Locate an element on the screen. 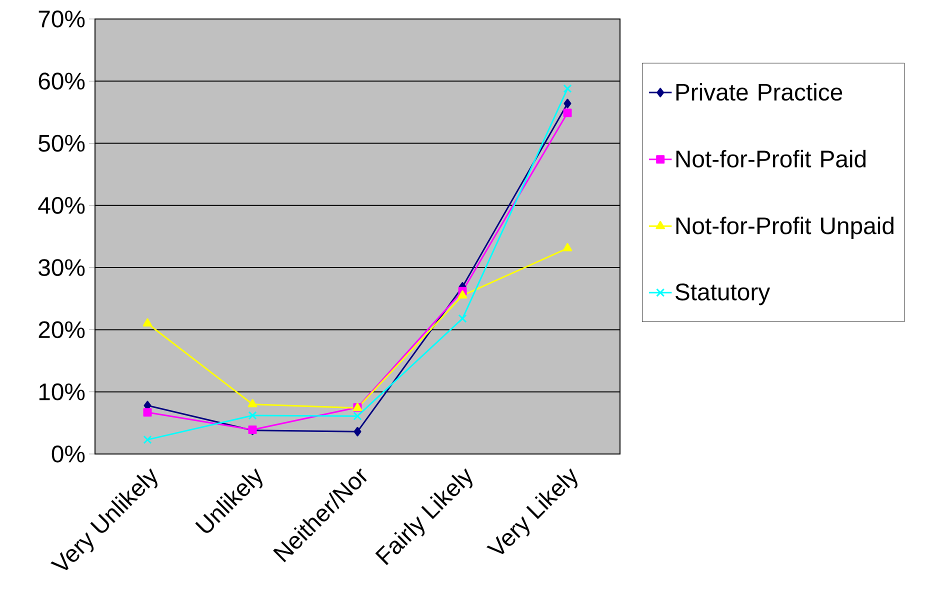 This screenshot has height=610, width=940. y-tick-label: 30% is located at coordinates (61, 267).